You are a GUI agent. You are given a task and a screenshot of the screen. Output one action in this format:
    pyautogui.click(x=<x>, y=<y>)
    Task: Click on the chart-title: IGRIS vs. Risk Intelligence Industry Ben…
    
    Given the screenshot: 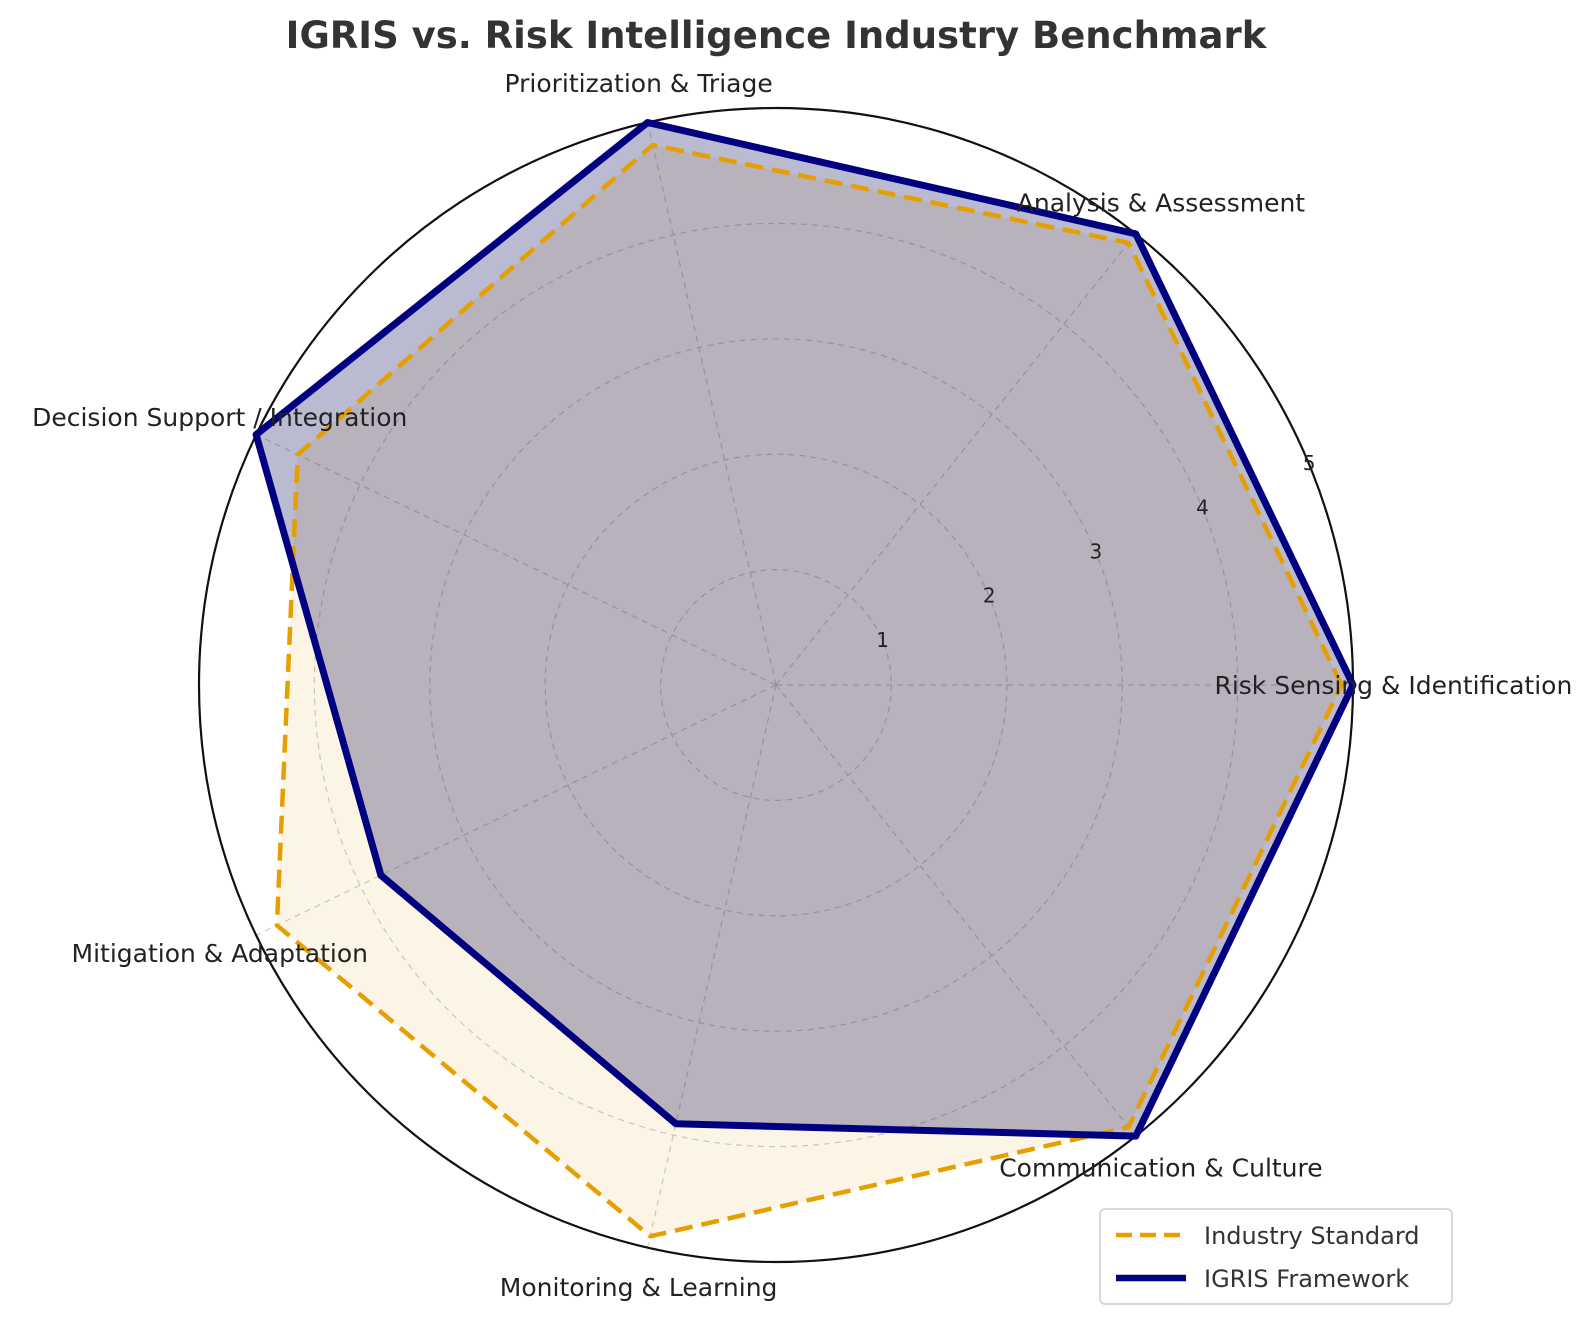 What is the action you would take?
    pyautogui.click(x=777, y=35)
    